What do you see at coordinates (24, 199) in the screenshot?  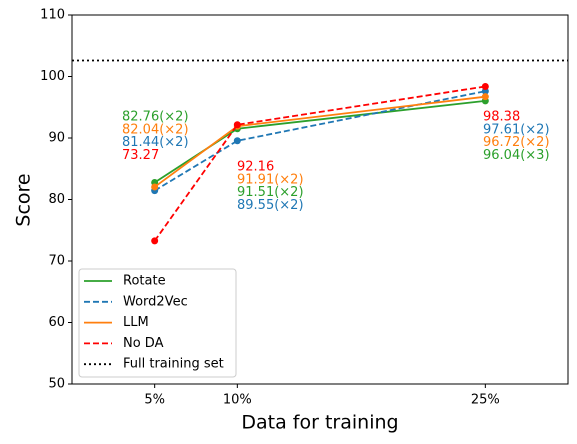 I see `y-axis-label: Score` at bounding box center [24, 199].